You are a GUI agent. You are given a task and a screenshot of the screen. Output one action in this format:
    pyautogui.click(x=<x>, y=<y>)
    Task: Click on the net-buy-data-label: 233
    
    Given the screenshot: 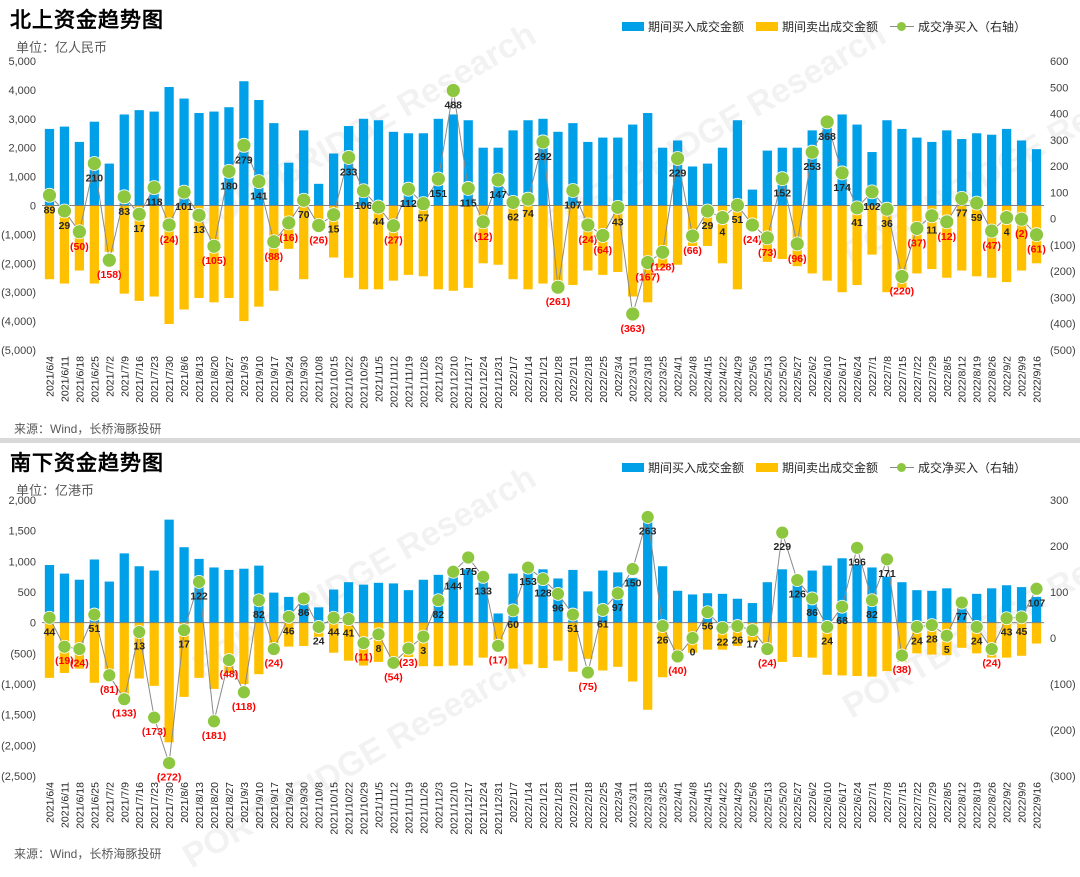 What is the action you would take?
    pyautogui.click(x=349, y=172)
    